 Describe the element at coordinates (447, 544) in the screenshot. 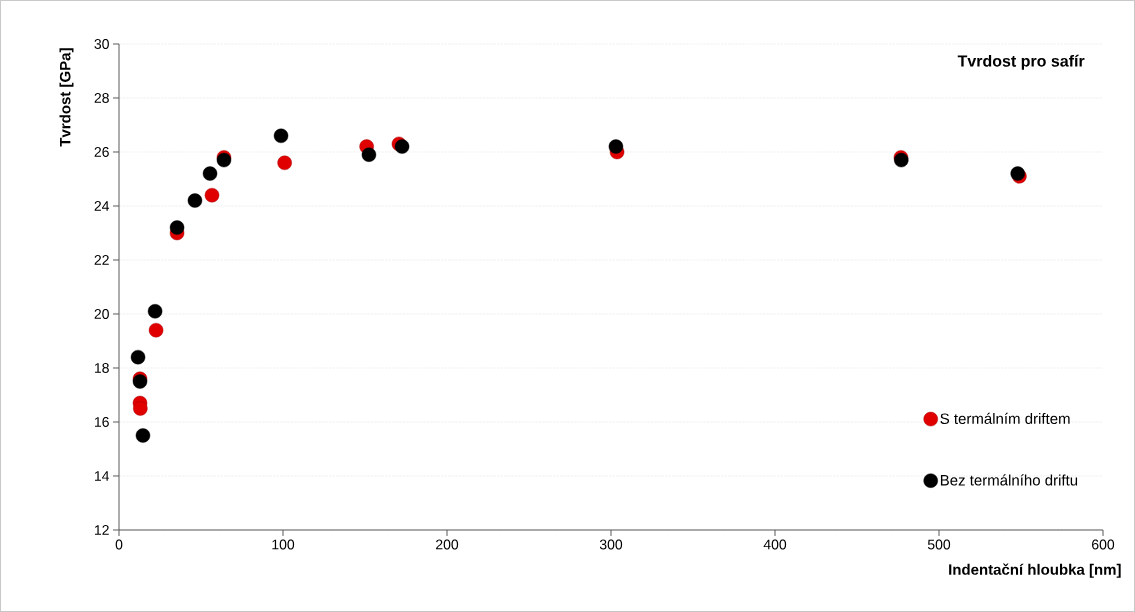

I see `x-tick-label: 200` at that location.